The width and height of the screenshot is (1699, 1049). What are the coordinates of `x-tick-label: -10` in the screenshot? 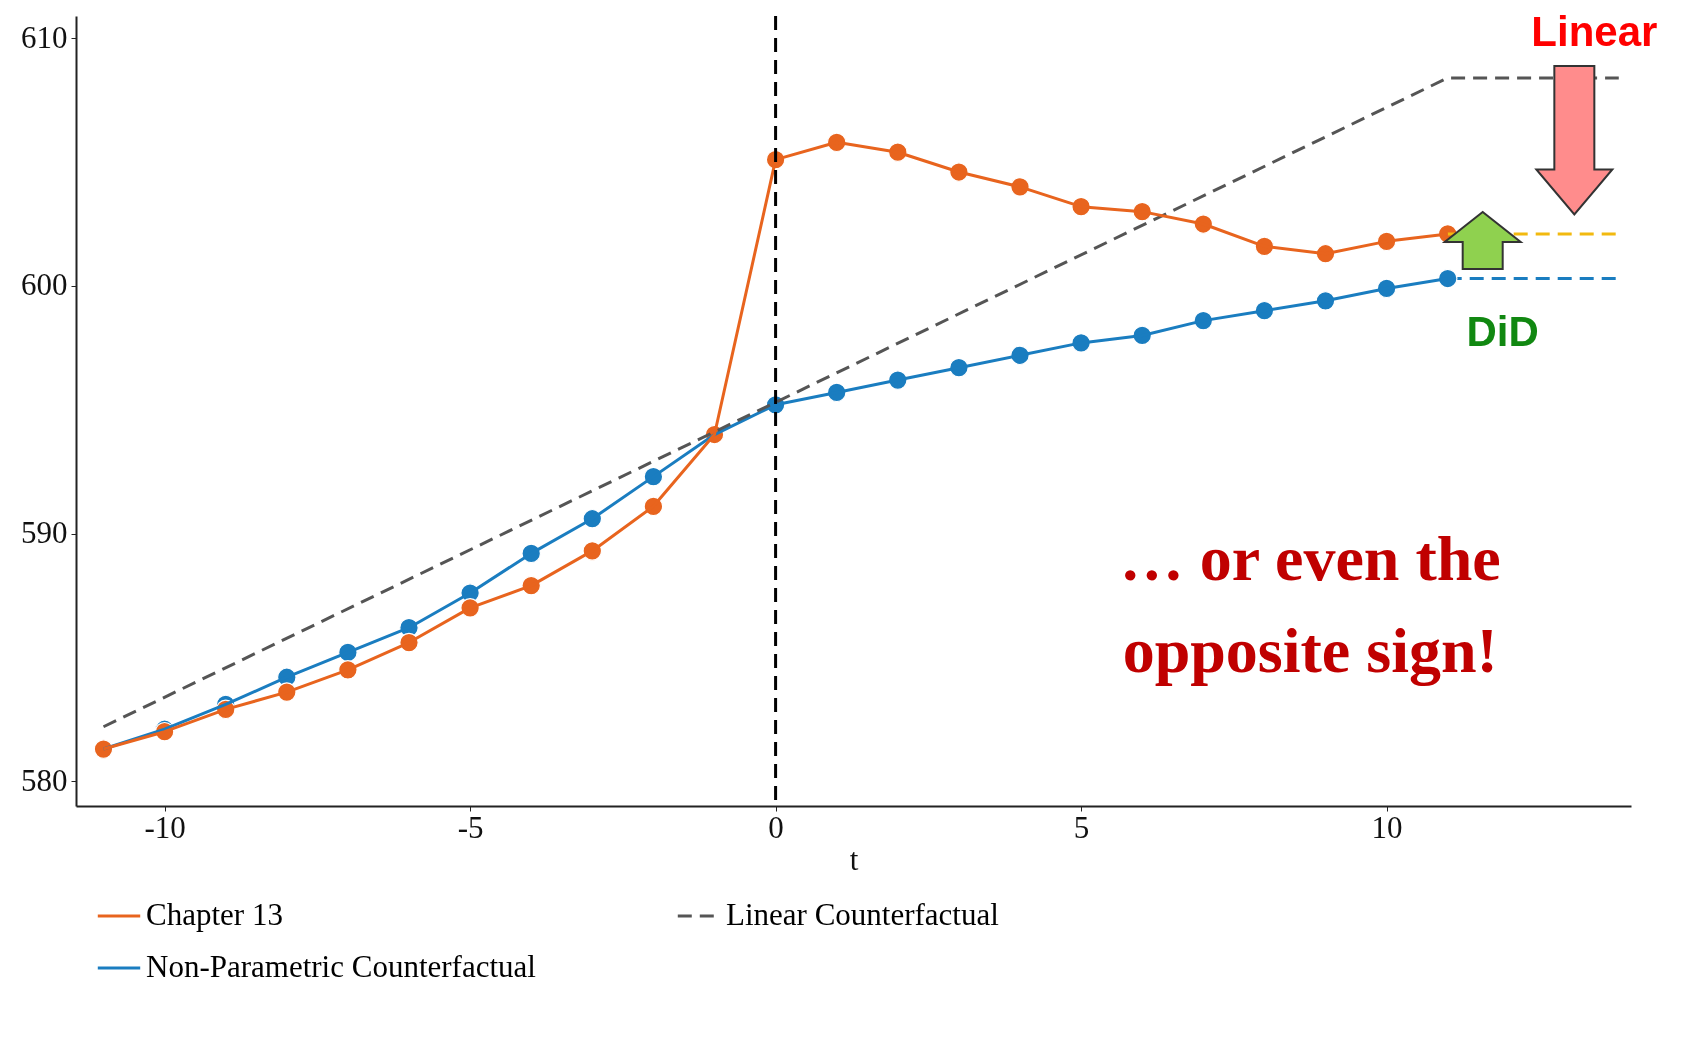 It's located at (165, 827).